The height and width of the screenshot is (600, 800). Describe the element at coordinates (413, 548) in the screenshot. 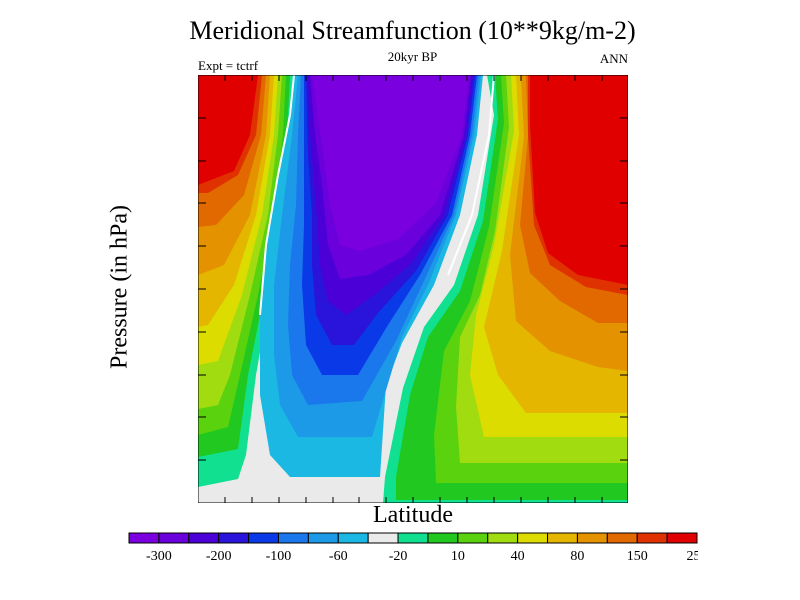

I see `colorbar: -300 -200 -100 -60 -20 10 40 80 150 250` at that location.